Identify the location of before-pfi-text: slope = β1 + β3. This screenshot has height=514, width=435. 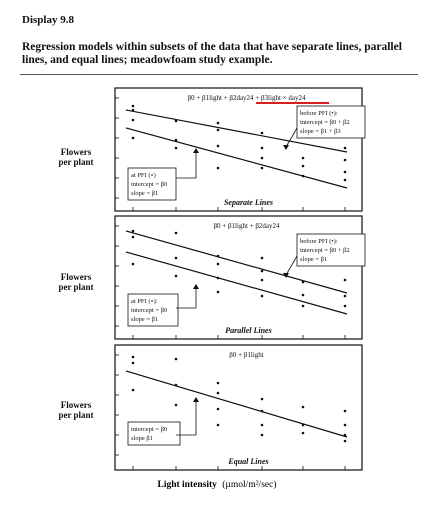
(320, 131).